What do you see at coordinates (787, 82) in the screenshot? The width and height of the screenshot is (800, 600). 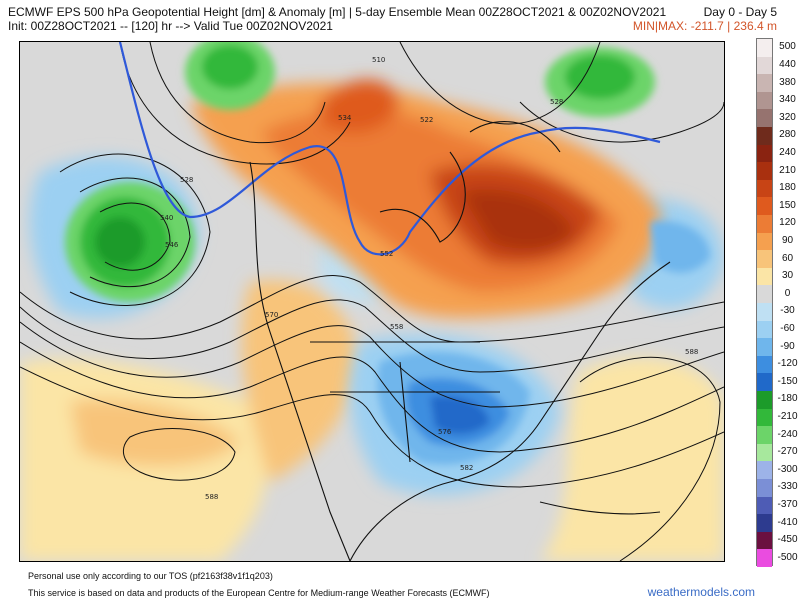 I see `colorbar-tick-label: 380` at bounding box center [787, 82].